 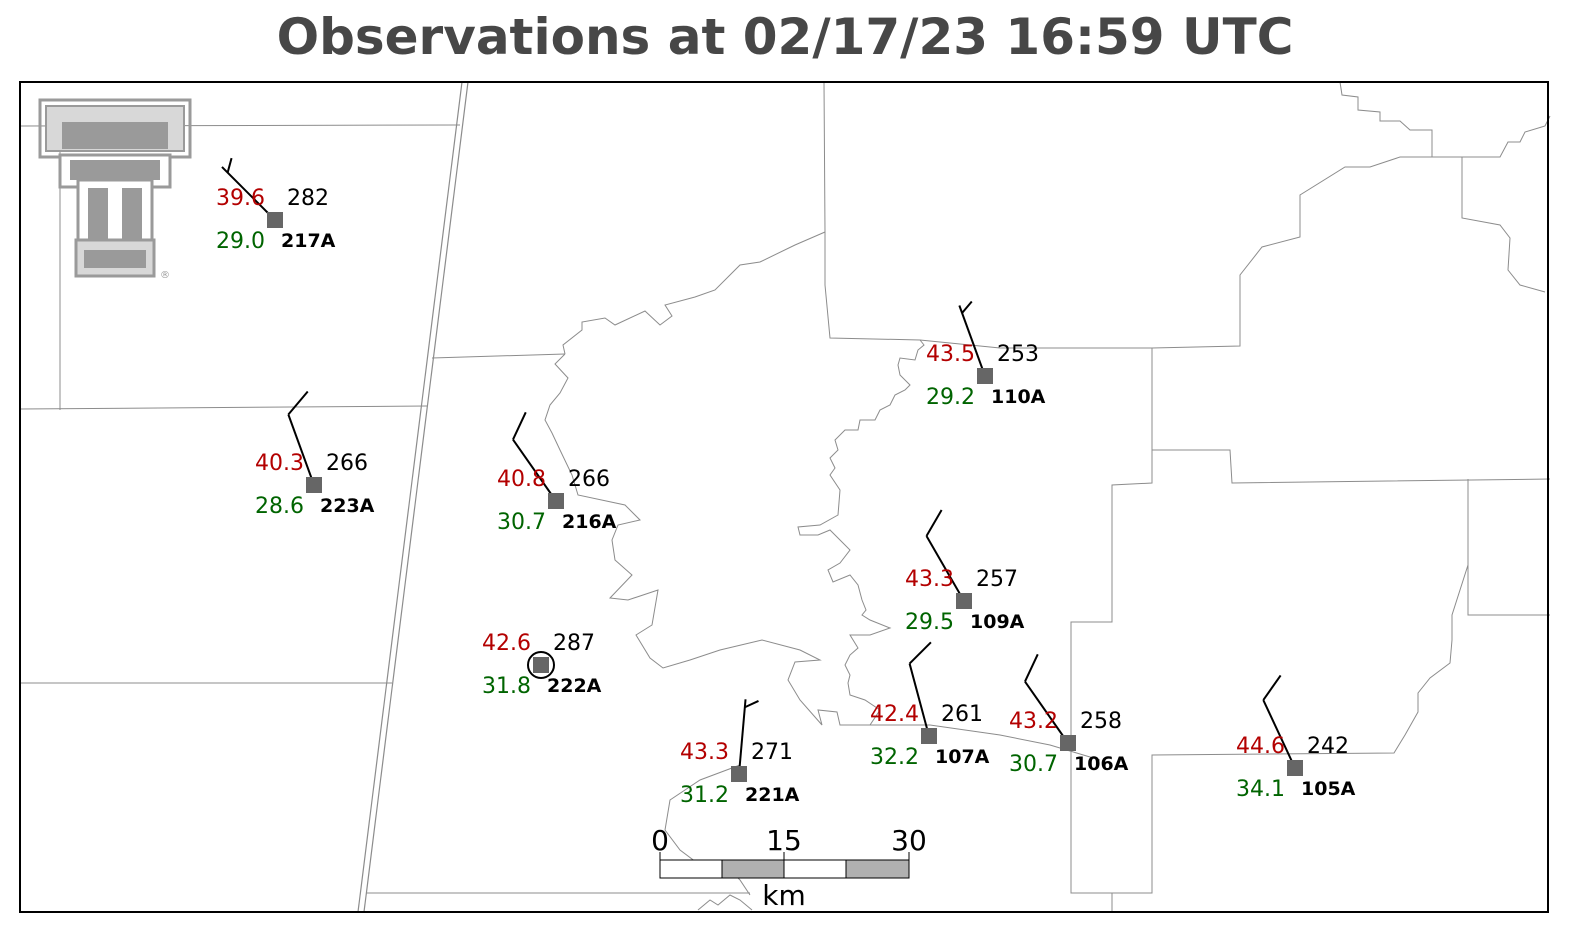 I want to click on station-217a: 39.6 282 29.0 217A, so click(x=276, y=205).